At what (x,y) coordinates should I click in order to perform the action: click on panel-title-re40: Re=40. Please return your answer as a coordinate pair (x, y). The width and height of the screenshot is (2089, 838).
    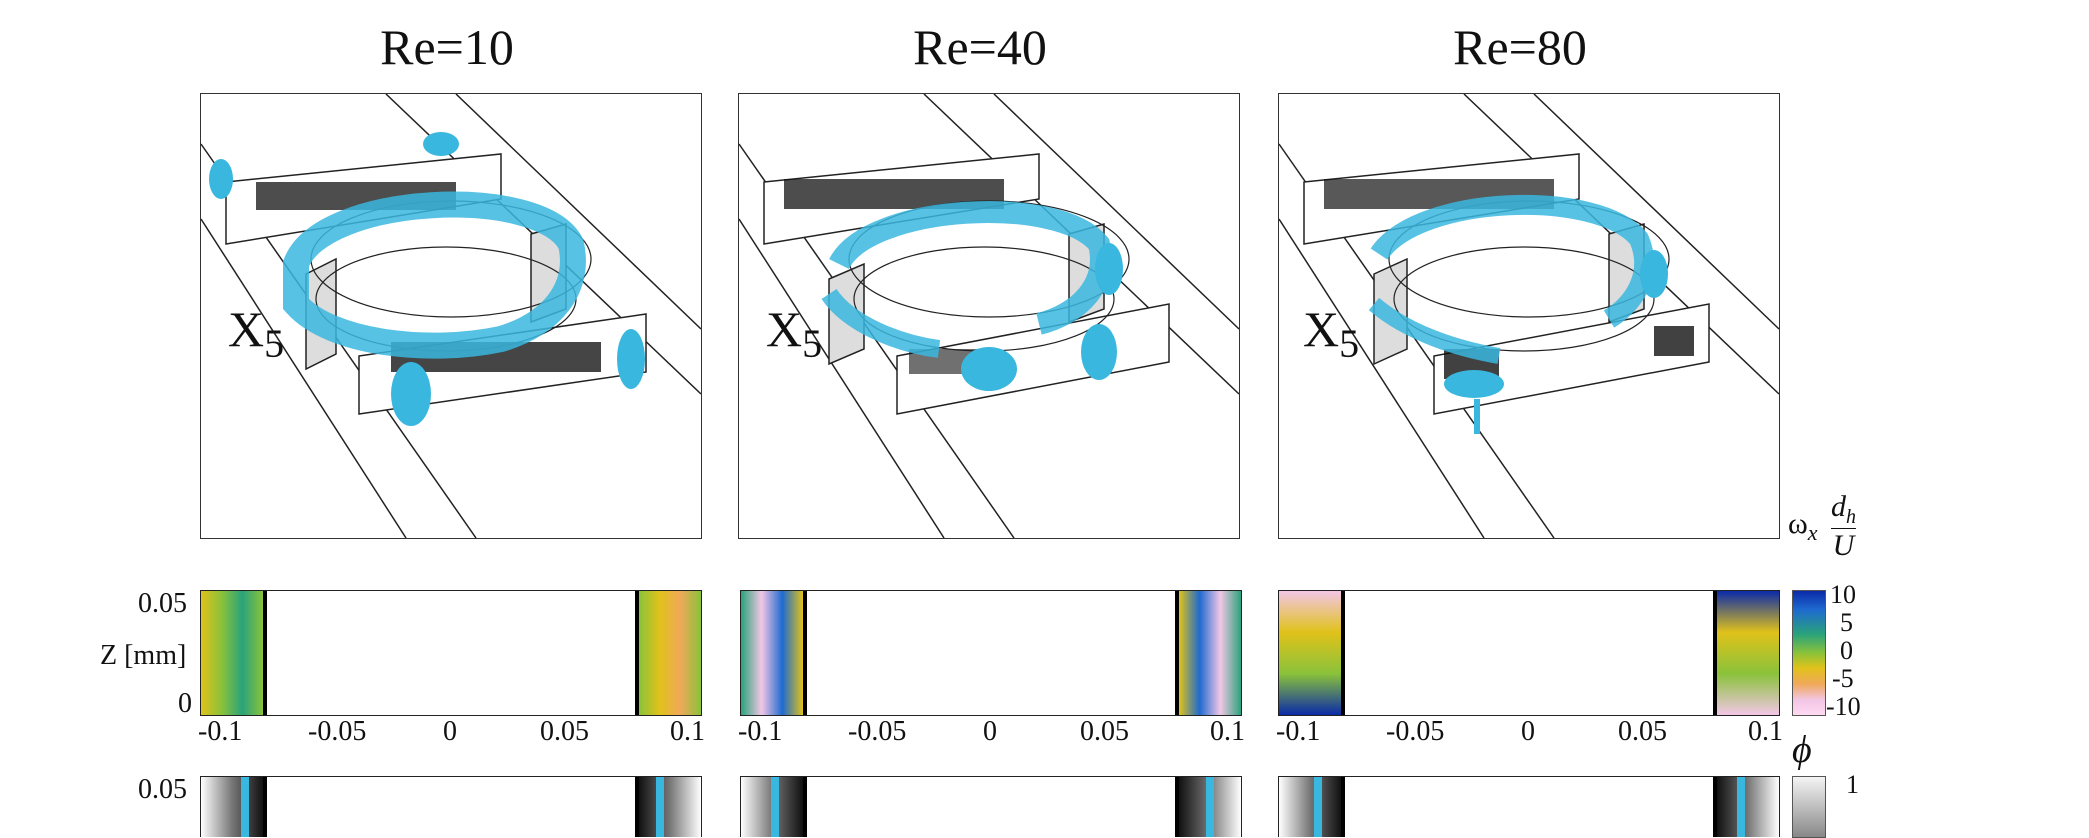
    Looking at the image, I should click on (980, 47).